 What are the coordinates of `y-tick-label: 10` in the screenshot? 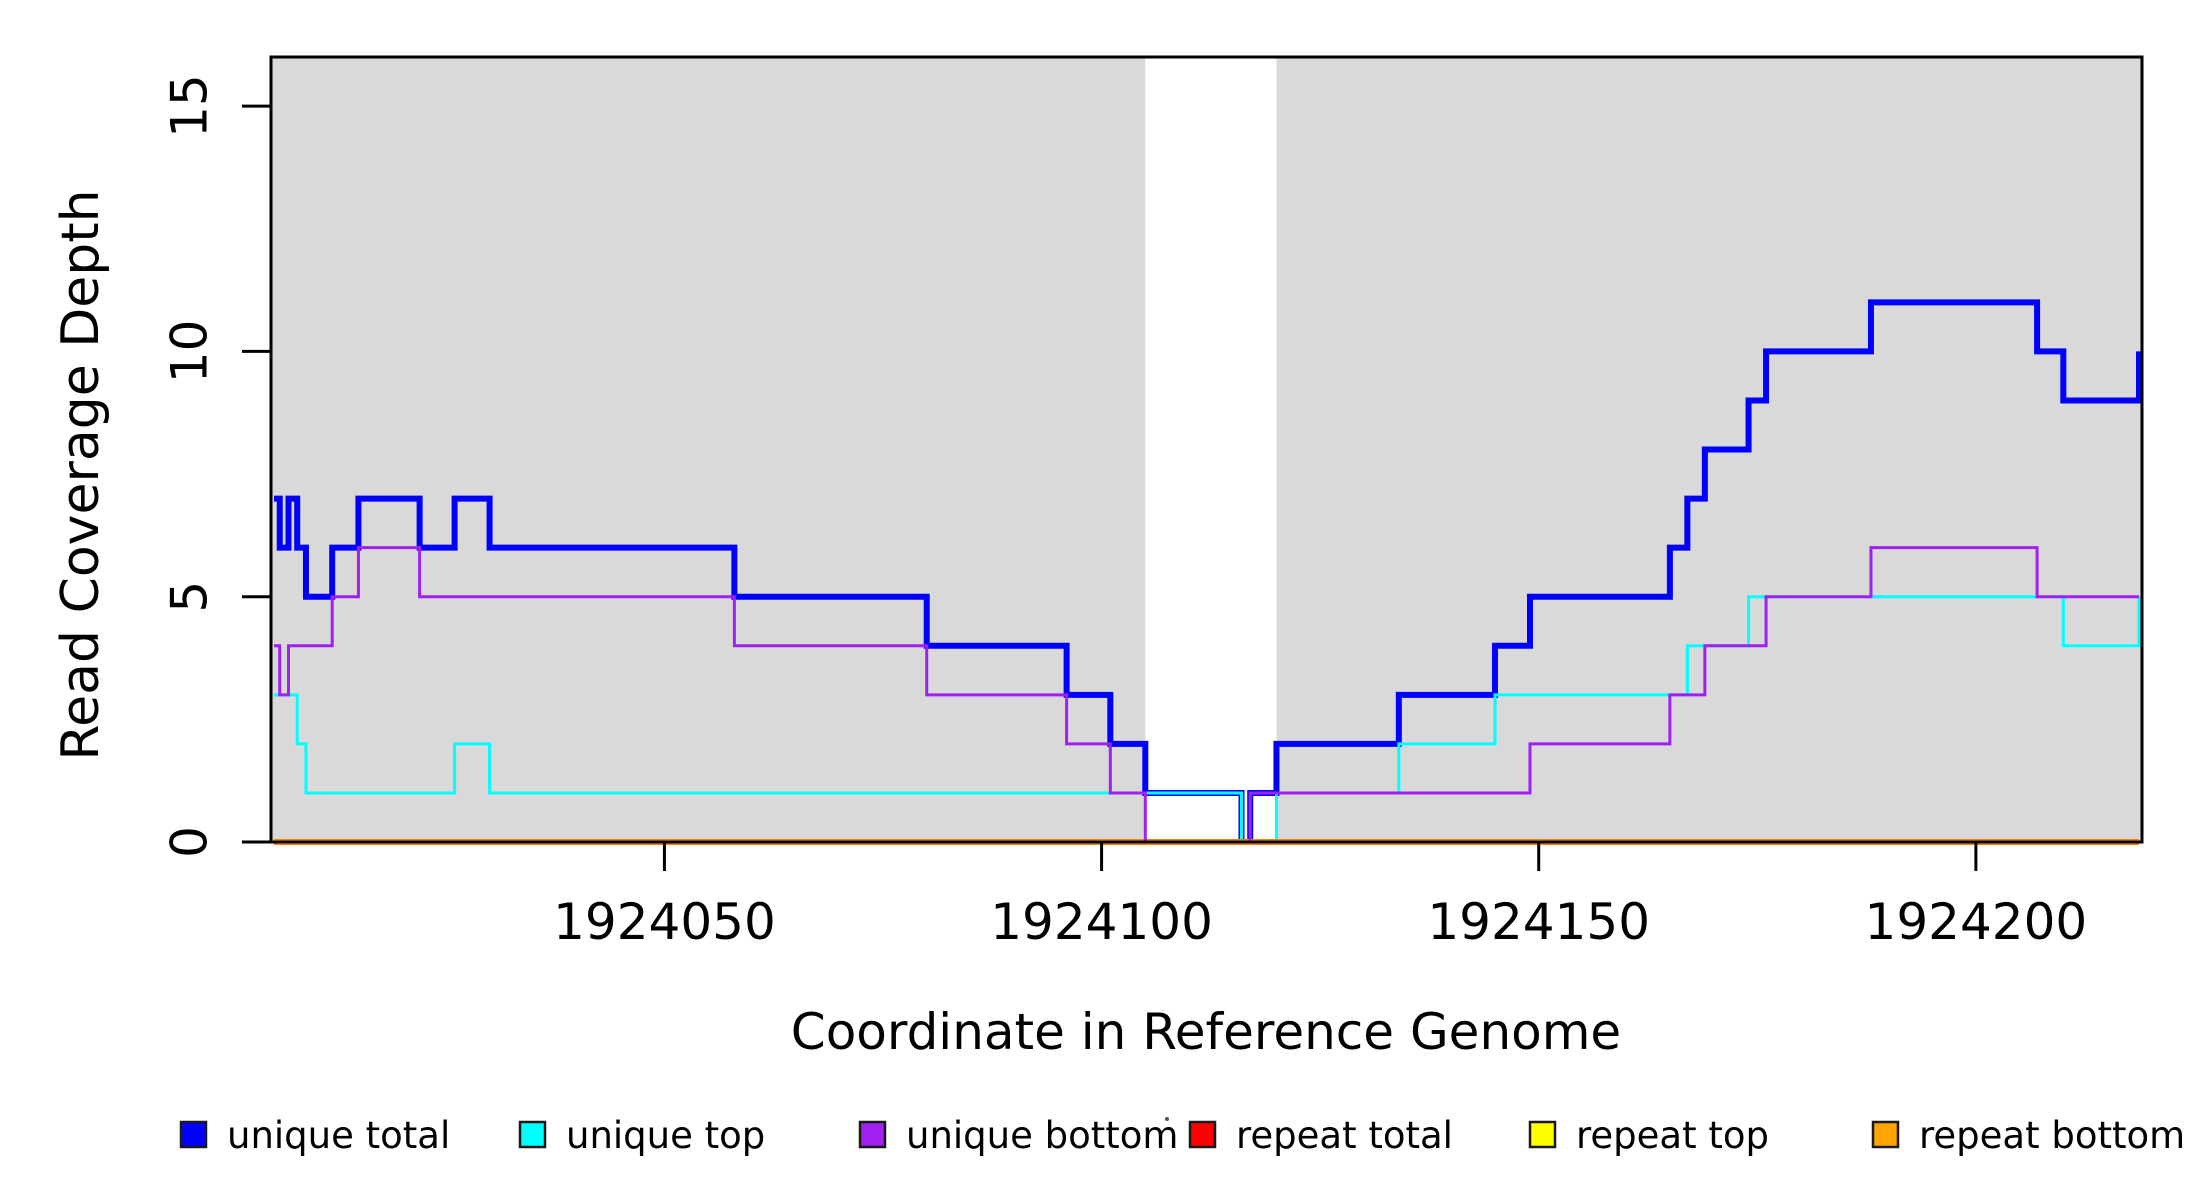 It's located at (190, 352).